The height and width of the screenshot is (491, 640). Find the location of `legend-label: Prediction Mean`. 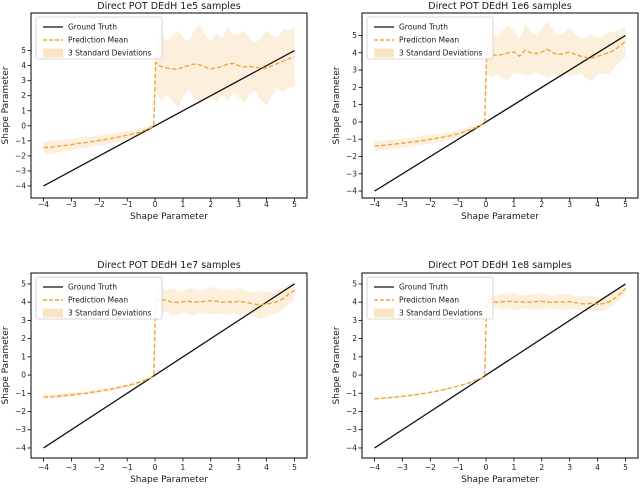

legend-label: Prediction Mean is located at coordinates (429, 40).